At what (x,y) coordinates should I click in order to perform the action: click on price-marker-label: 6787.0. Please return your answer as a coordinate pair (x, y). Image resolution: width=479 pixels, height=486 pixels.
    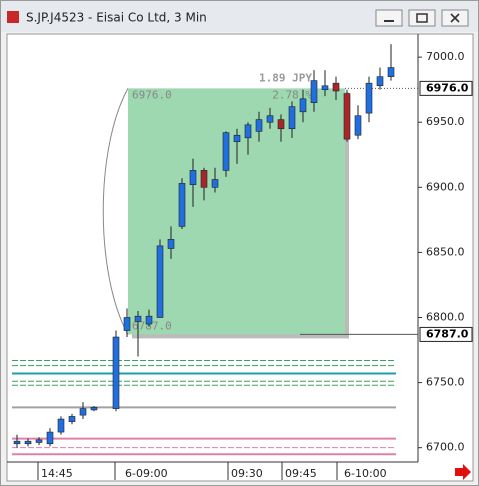
    Looking at the image, I should click on (447, 333).